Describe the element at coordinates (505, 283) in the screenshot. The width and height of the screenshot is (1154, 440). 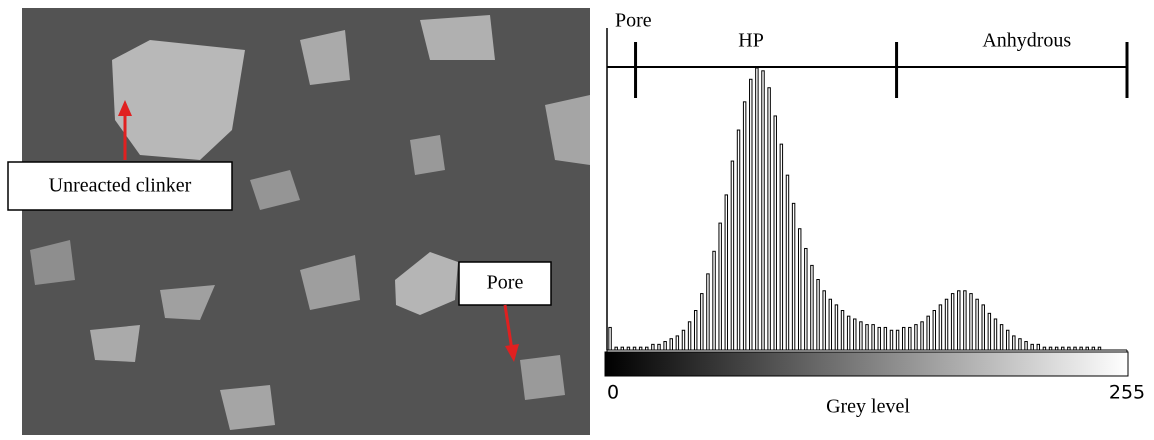
I see `annotation: Pore` at that location.